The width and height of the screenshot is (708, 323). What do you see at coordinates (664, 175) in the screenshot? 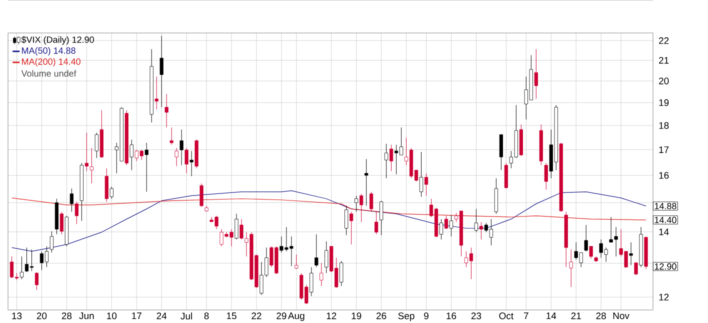
I see `y-tick-label: 16` at bounding box center [664, 175].